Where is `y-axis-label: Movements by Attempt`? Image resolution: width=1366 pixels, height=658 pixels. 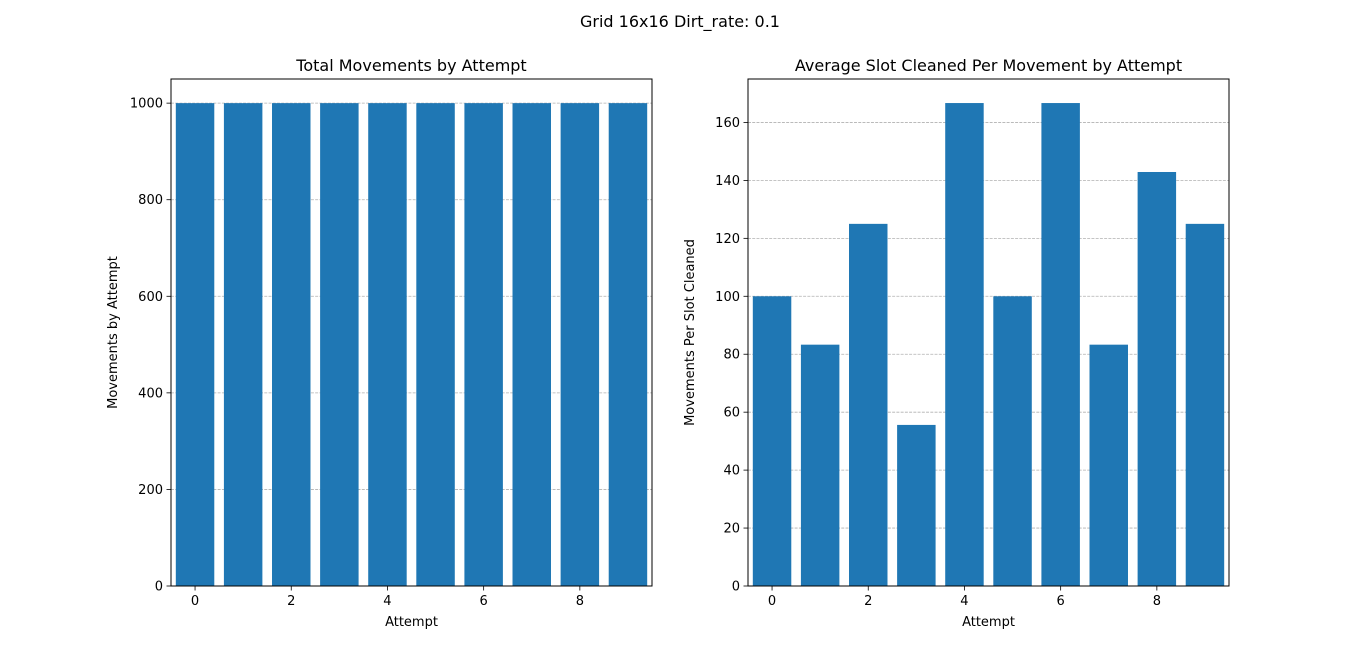
y-axis-label: Movements by Attempt is located at coordinates (113, 332).